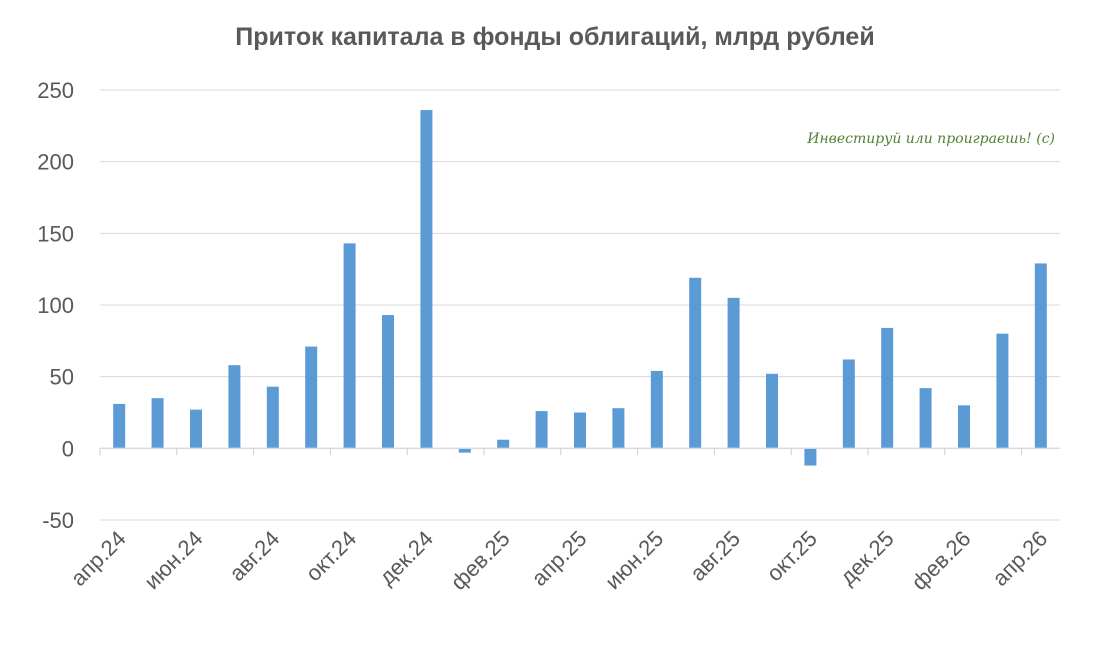  I want to click on x-tick-label: апр.25, so click(559, 558).